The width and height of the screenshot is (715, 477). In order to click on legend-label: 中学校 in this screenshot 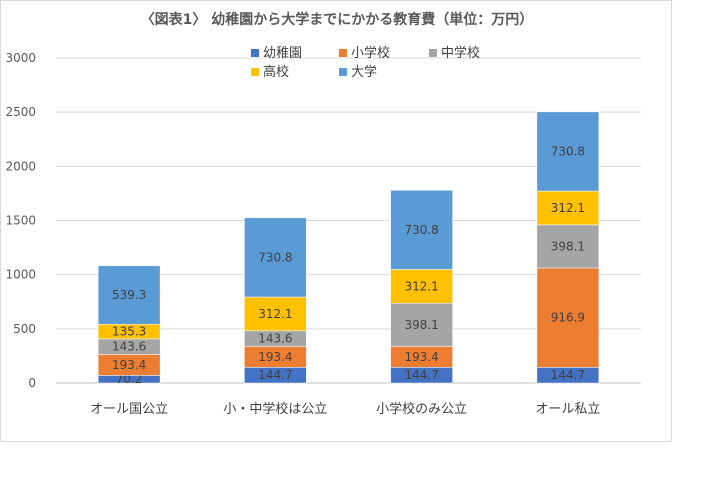, I will do `click(460, 53)`.